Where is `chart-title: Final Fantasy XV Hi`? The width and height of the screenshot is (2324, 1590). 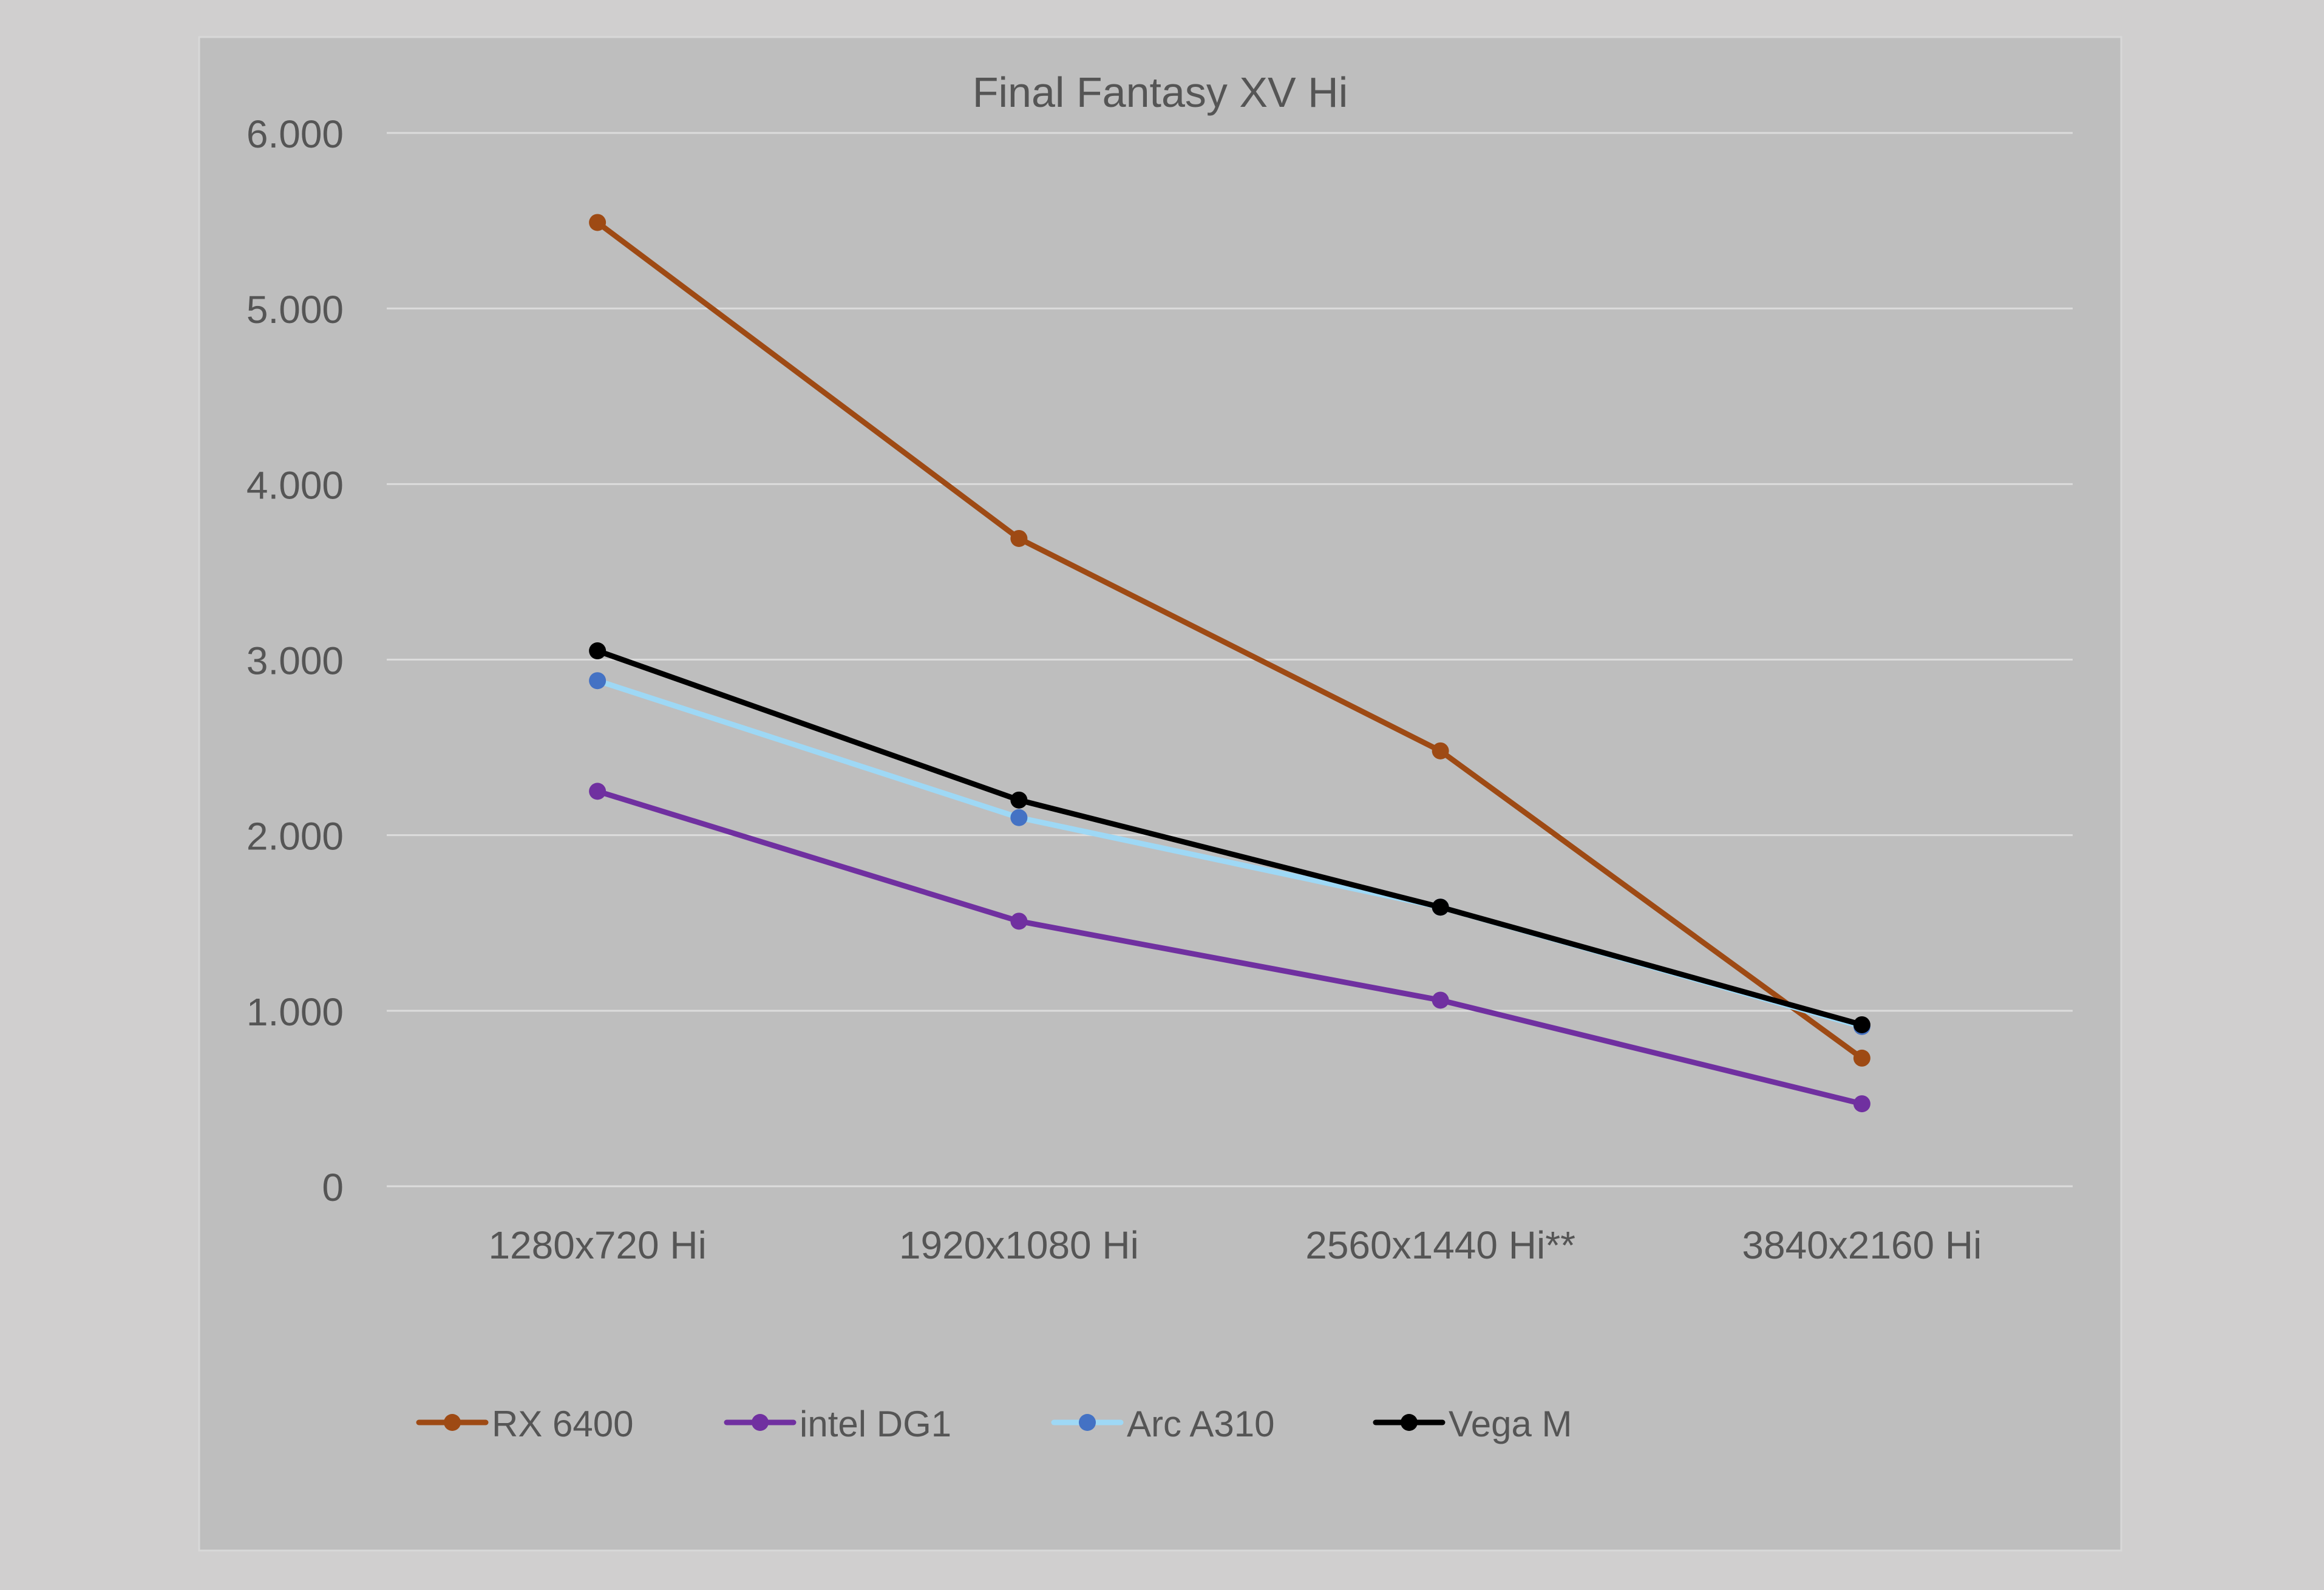 chart-title: Final Fantasy XV Hi is located at coordinates (1160, 92).